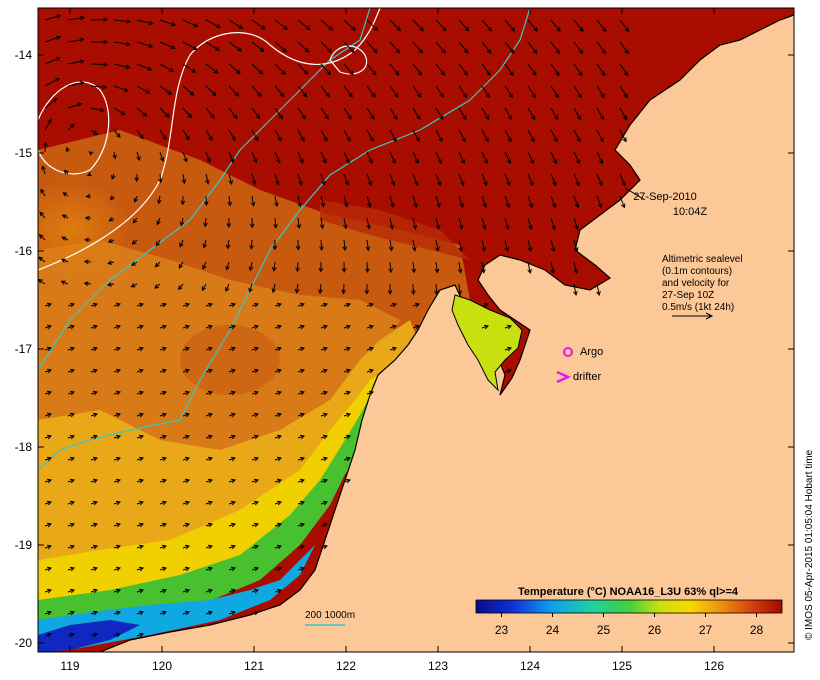  I want to click on y-tick-label: -17, so click(24, 349).